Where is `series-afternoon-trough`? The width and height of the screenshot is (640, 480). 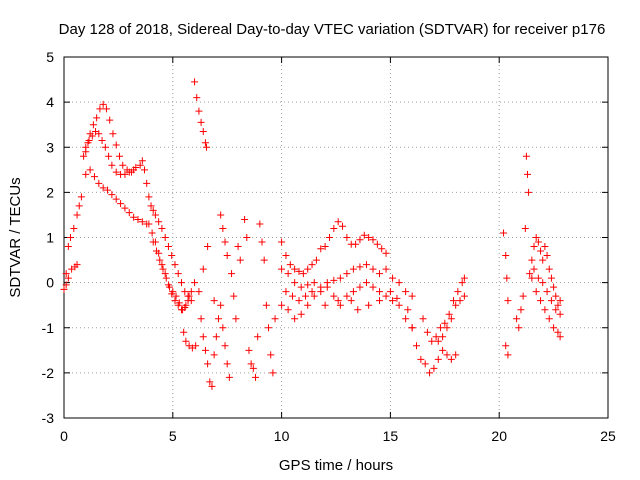
series-afternoon-trough is located at coordinates (436, 325).